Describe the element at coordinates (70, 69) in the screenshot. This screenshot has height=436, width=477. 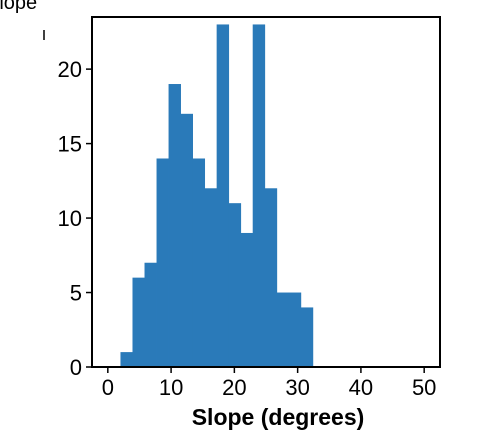
I see `y-tick-label: 20` at that location.